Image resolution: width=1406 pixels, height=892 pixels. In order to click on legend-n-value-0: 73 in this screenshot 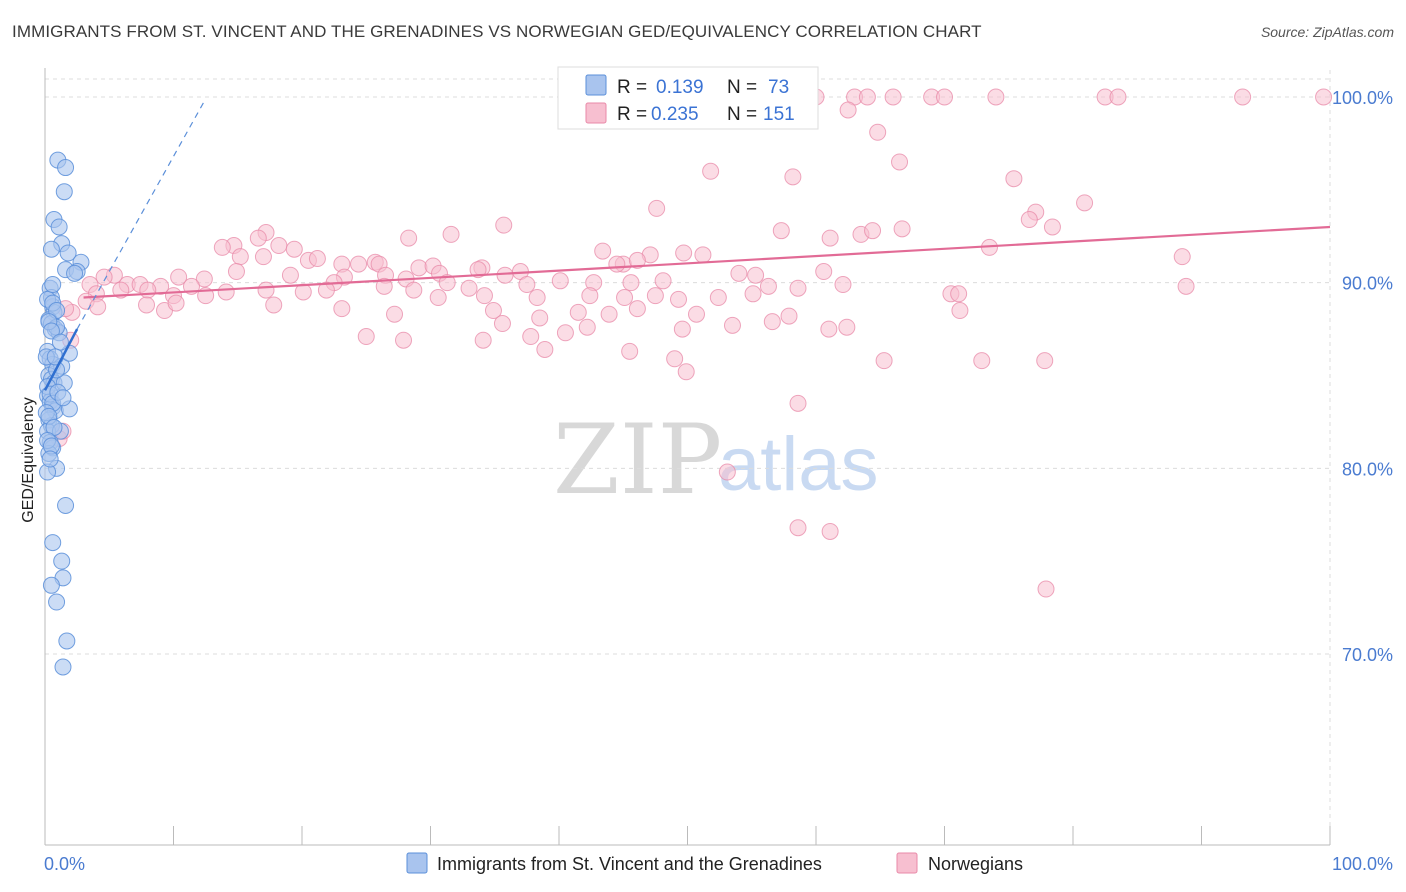, I will do `click(778, 87)`.